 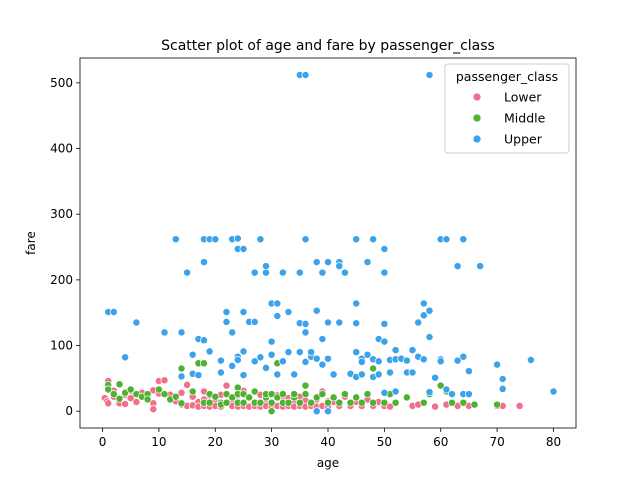 I want to click on legend: passenger_class Lower Middle Upper, so click(x=507, y=108).